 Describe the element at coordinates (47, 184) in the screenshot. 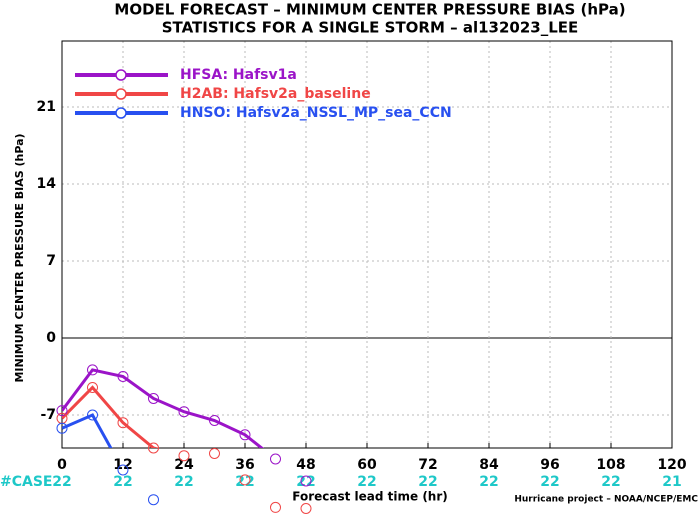

I see `y-tick-label: 14` at that location.